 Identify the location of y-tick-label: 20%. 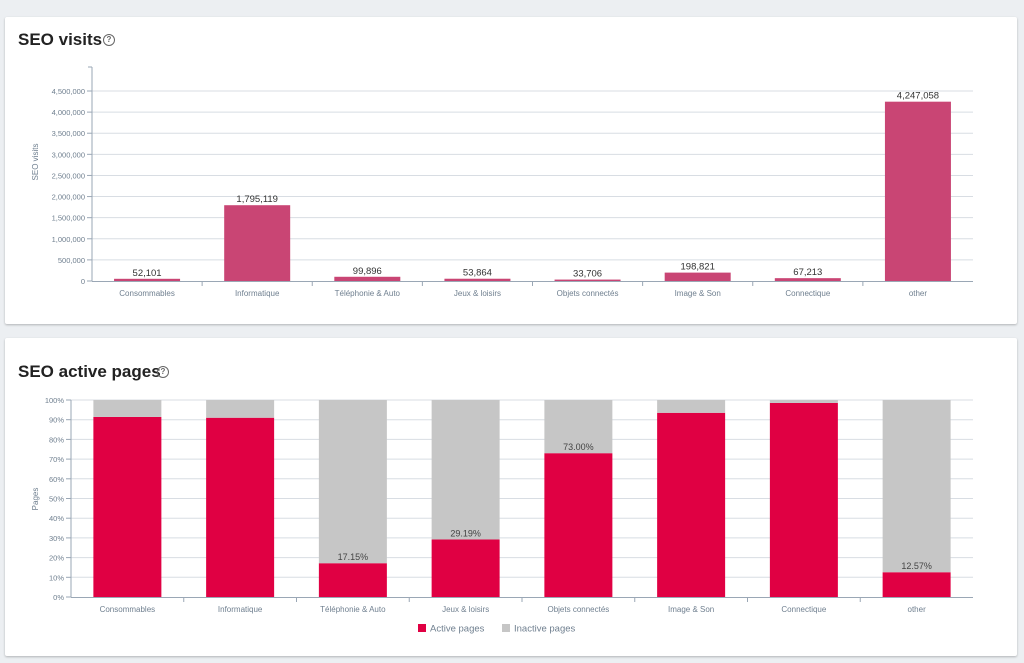
(56, 558).